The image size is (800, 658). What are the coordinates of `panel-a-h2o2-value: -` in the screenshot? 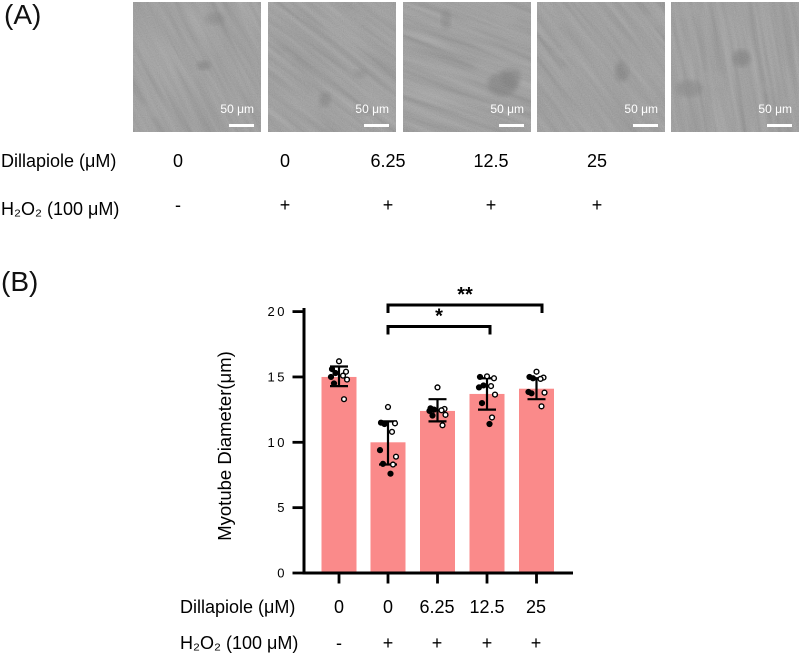 It's located at (178, 205).